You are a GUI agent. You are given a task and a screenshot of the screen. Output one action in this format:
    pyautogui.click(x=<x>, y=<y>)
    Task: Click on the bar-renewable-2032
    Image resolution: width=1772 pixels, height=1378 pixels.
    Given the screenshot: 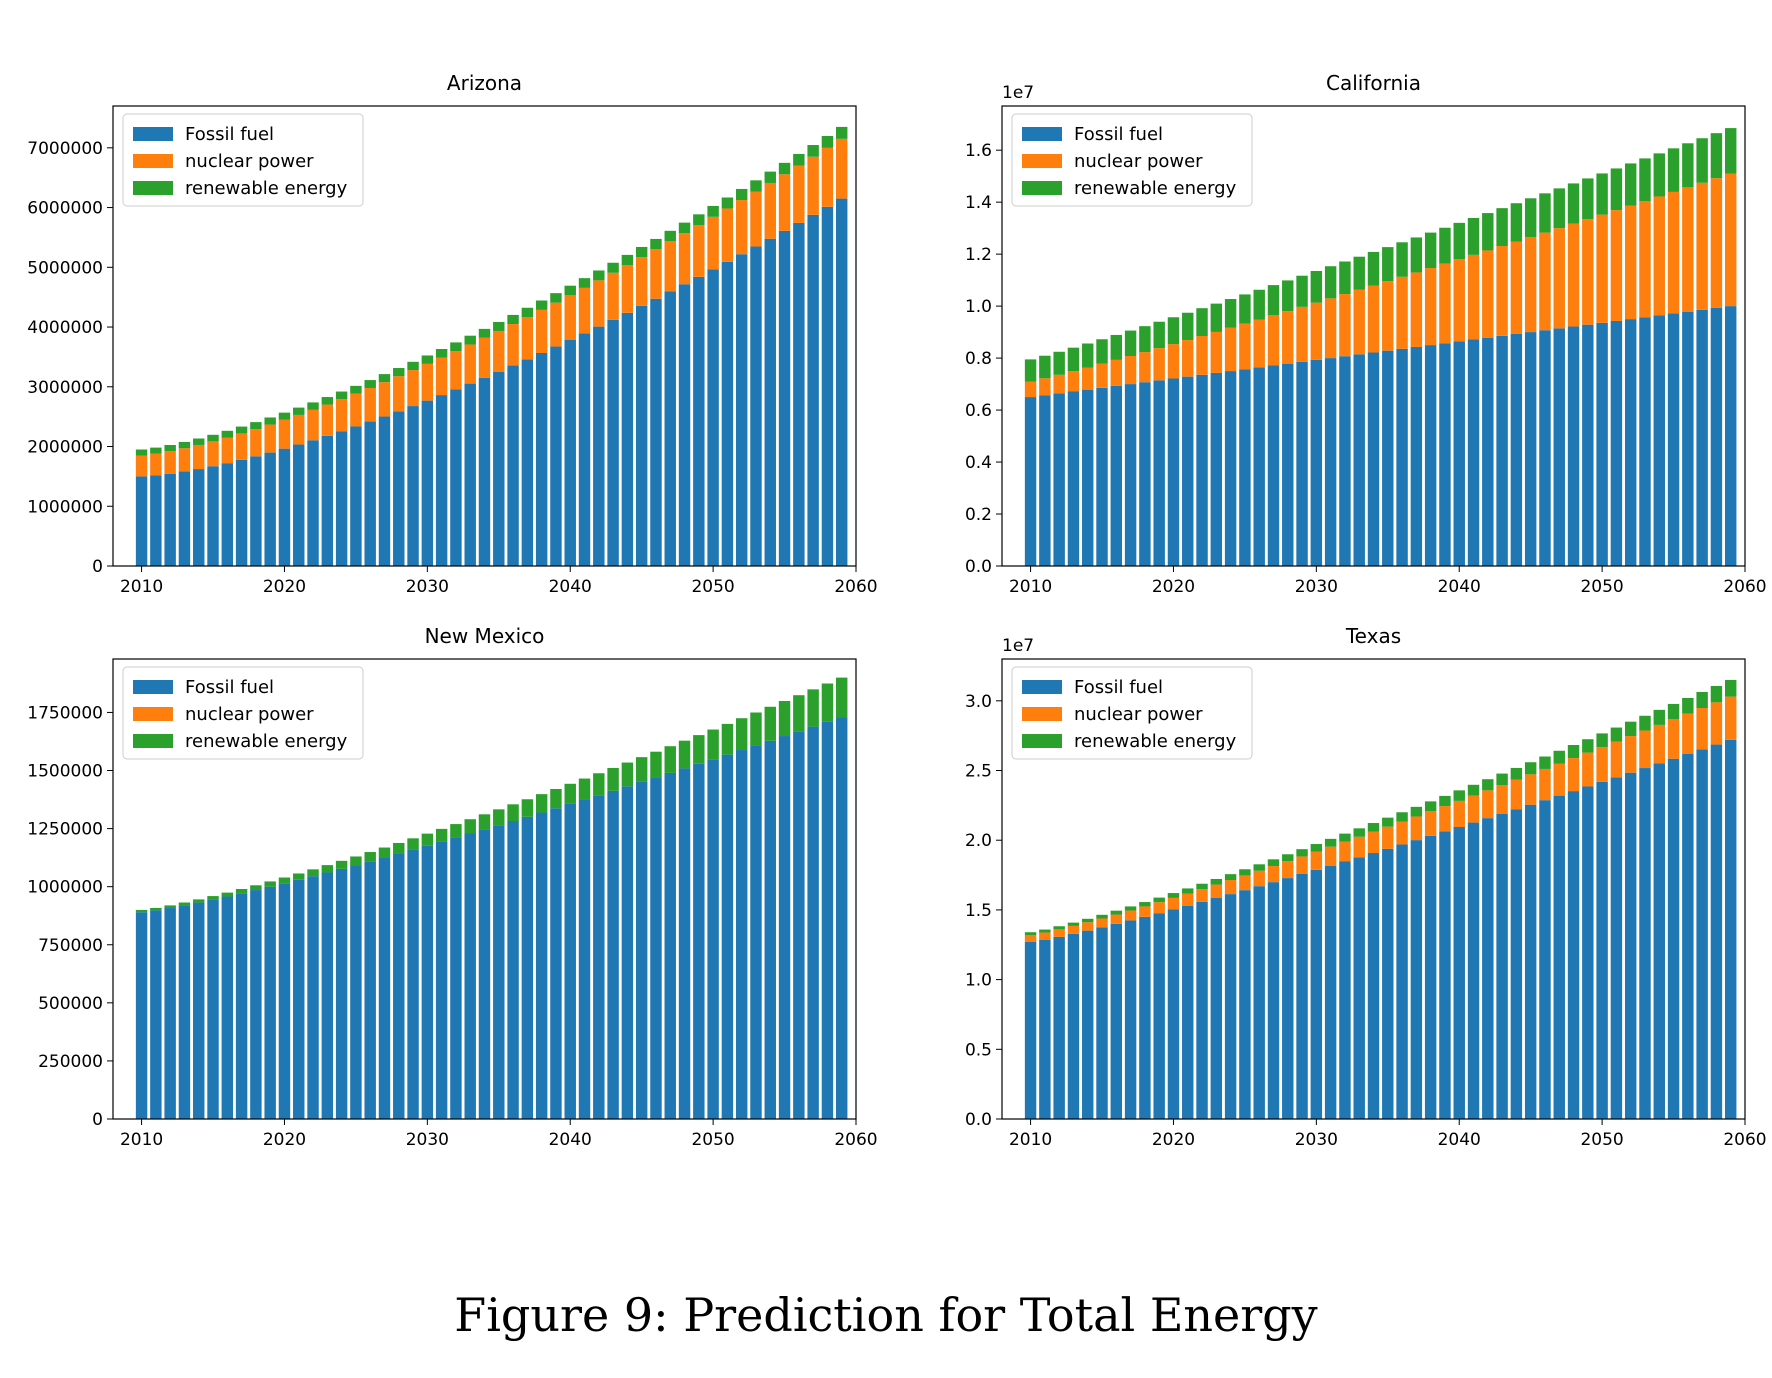 What is the action you would take?
    pyautogui.click(x=456, y=347)
    